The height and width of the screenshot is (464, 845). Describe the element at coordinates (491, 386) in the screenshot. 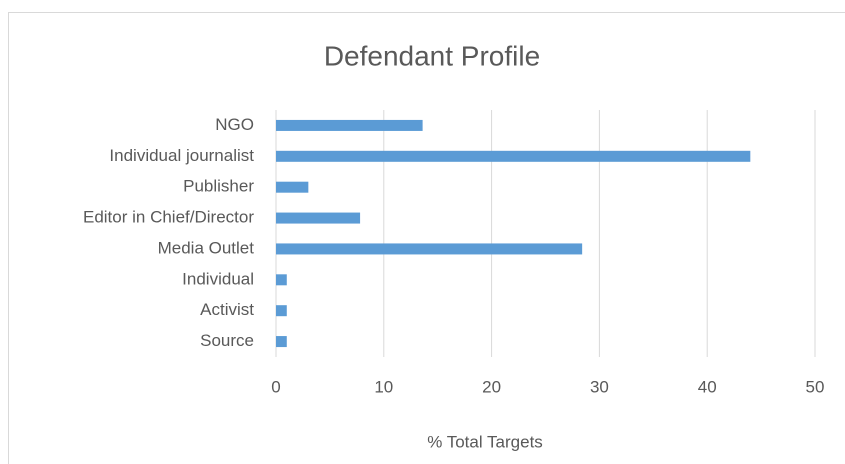

I see `x-tick-label: 20` at that location.